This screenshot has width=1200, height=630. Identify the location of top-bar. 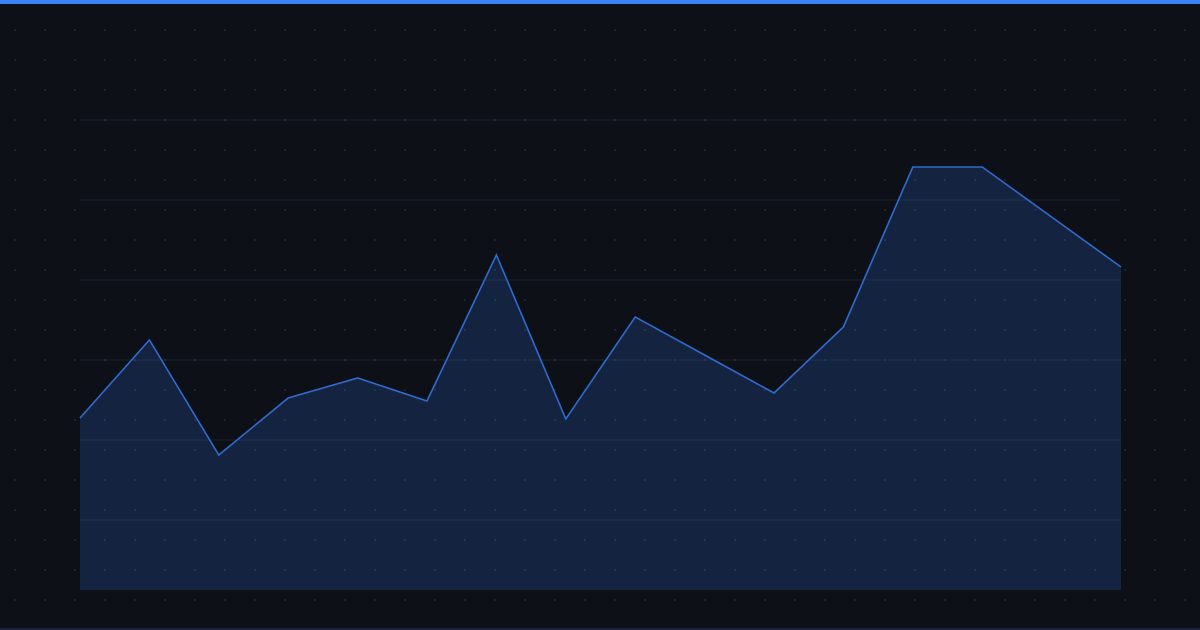
(600, 2).